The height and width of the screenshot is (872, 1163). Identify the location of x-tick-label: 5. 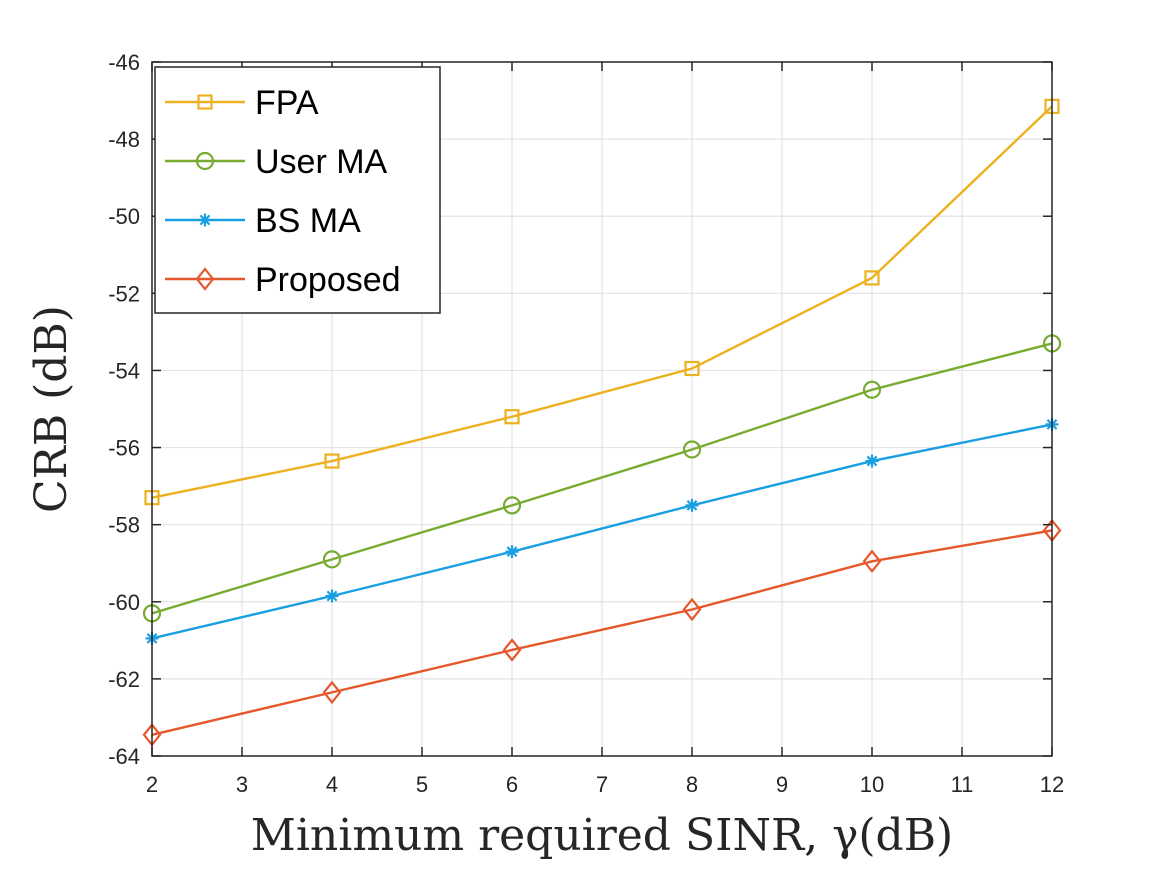
(422, 784).